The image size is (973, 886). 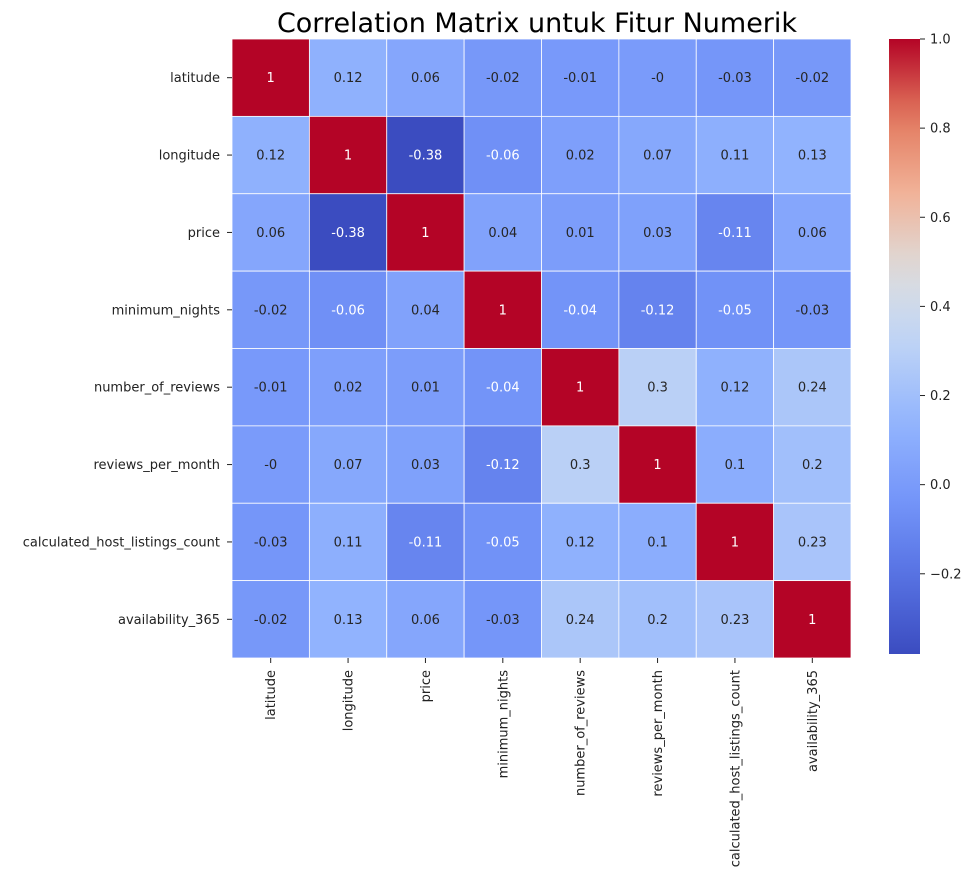 What do you see at coordinates (271, 695) in the screenshot?
I see `x-axis-tick-label: latitude` at bounding box center [271, 695].